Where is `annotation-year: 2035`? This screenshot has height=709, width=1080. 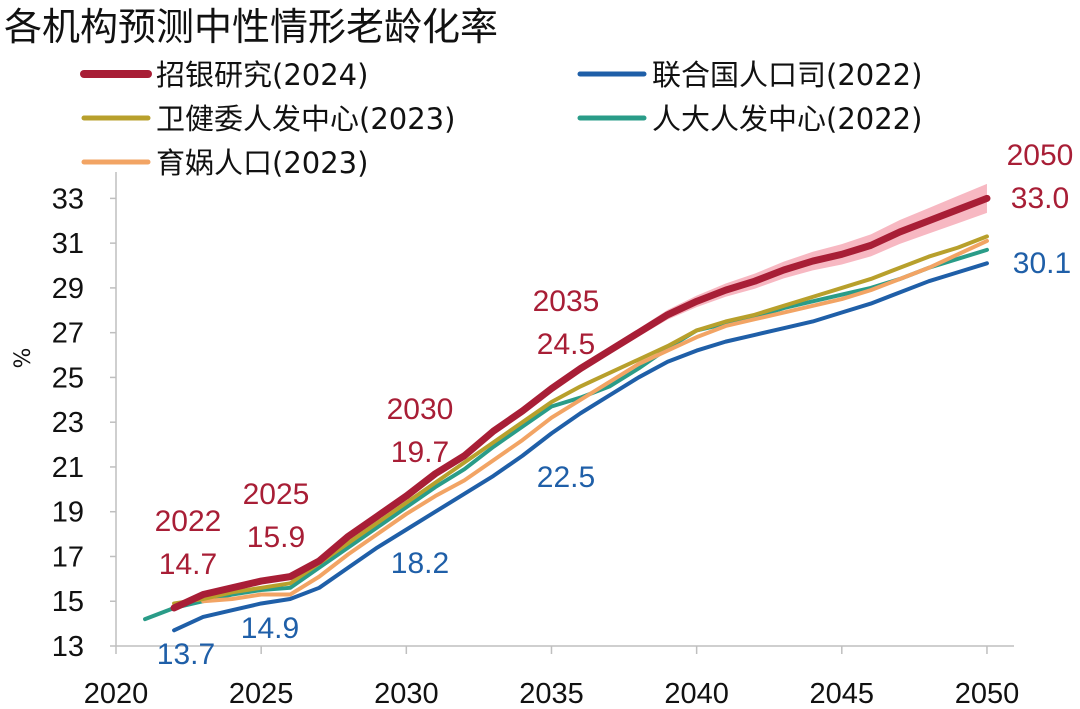 annotation-year: 2035 is located at coordinates (566, 301).